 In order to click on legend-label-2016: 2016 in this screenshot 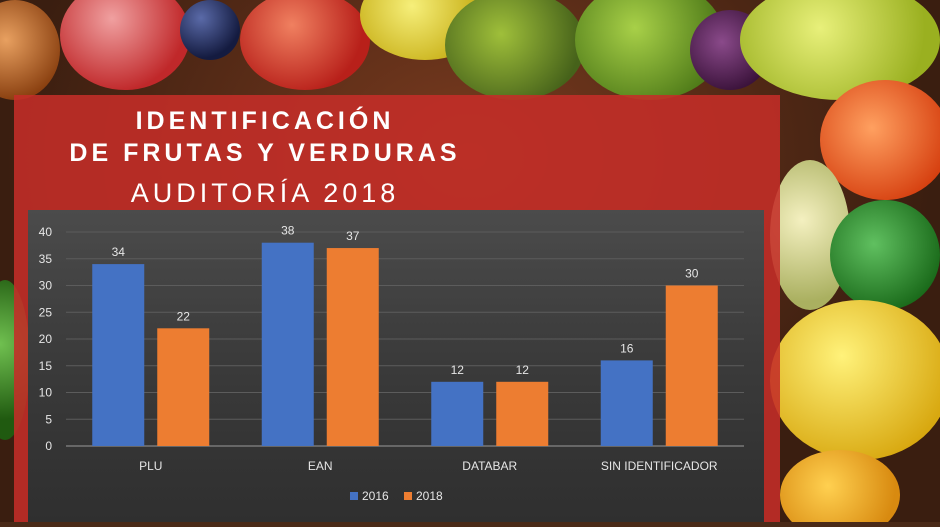, I will do `click(375, 496)`.